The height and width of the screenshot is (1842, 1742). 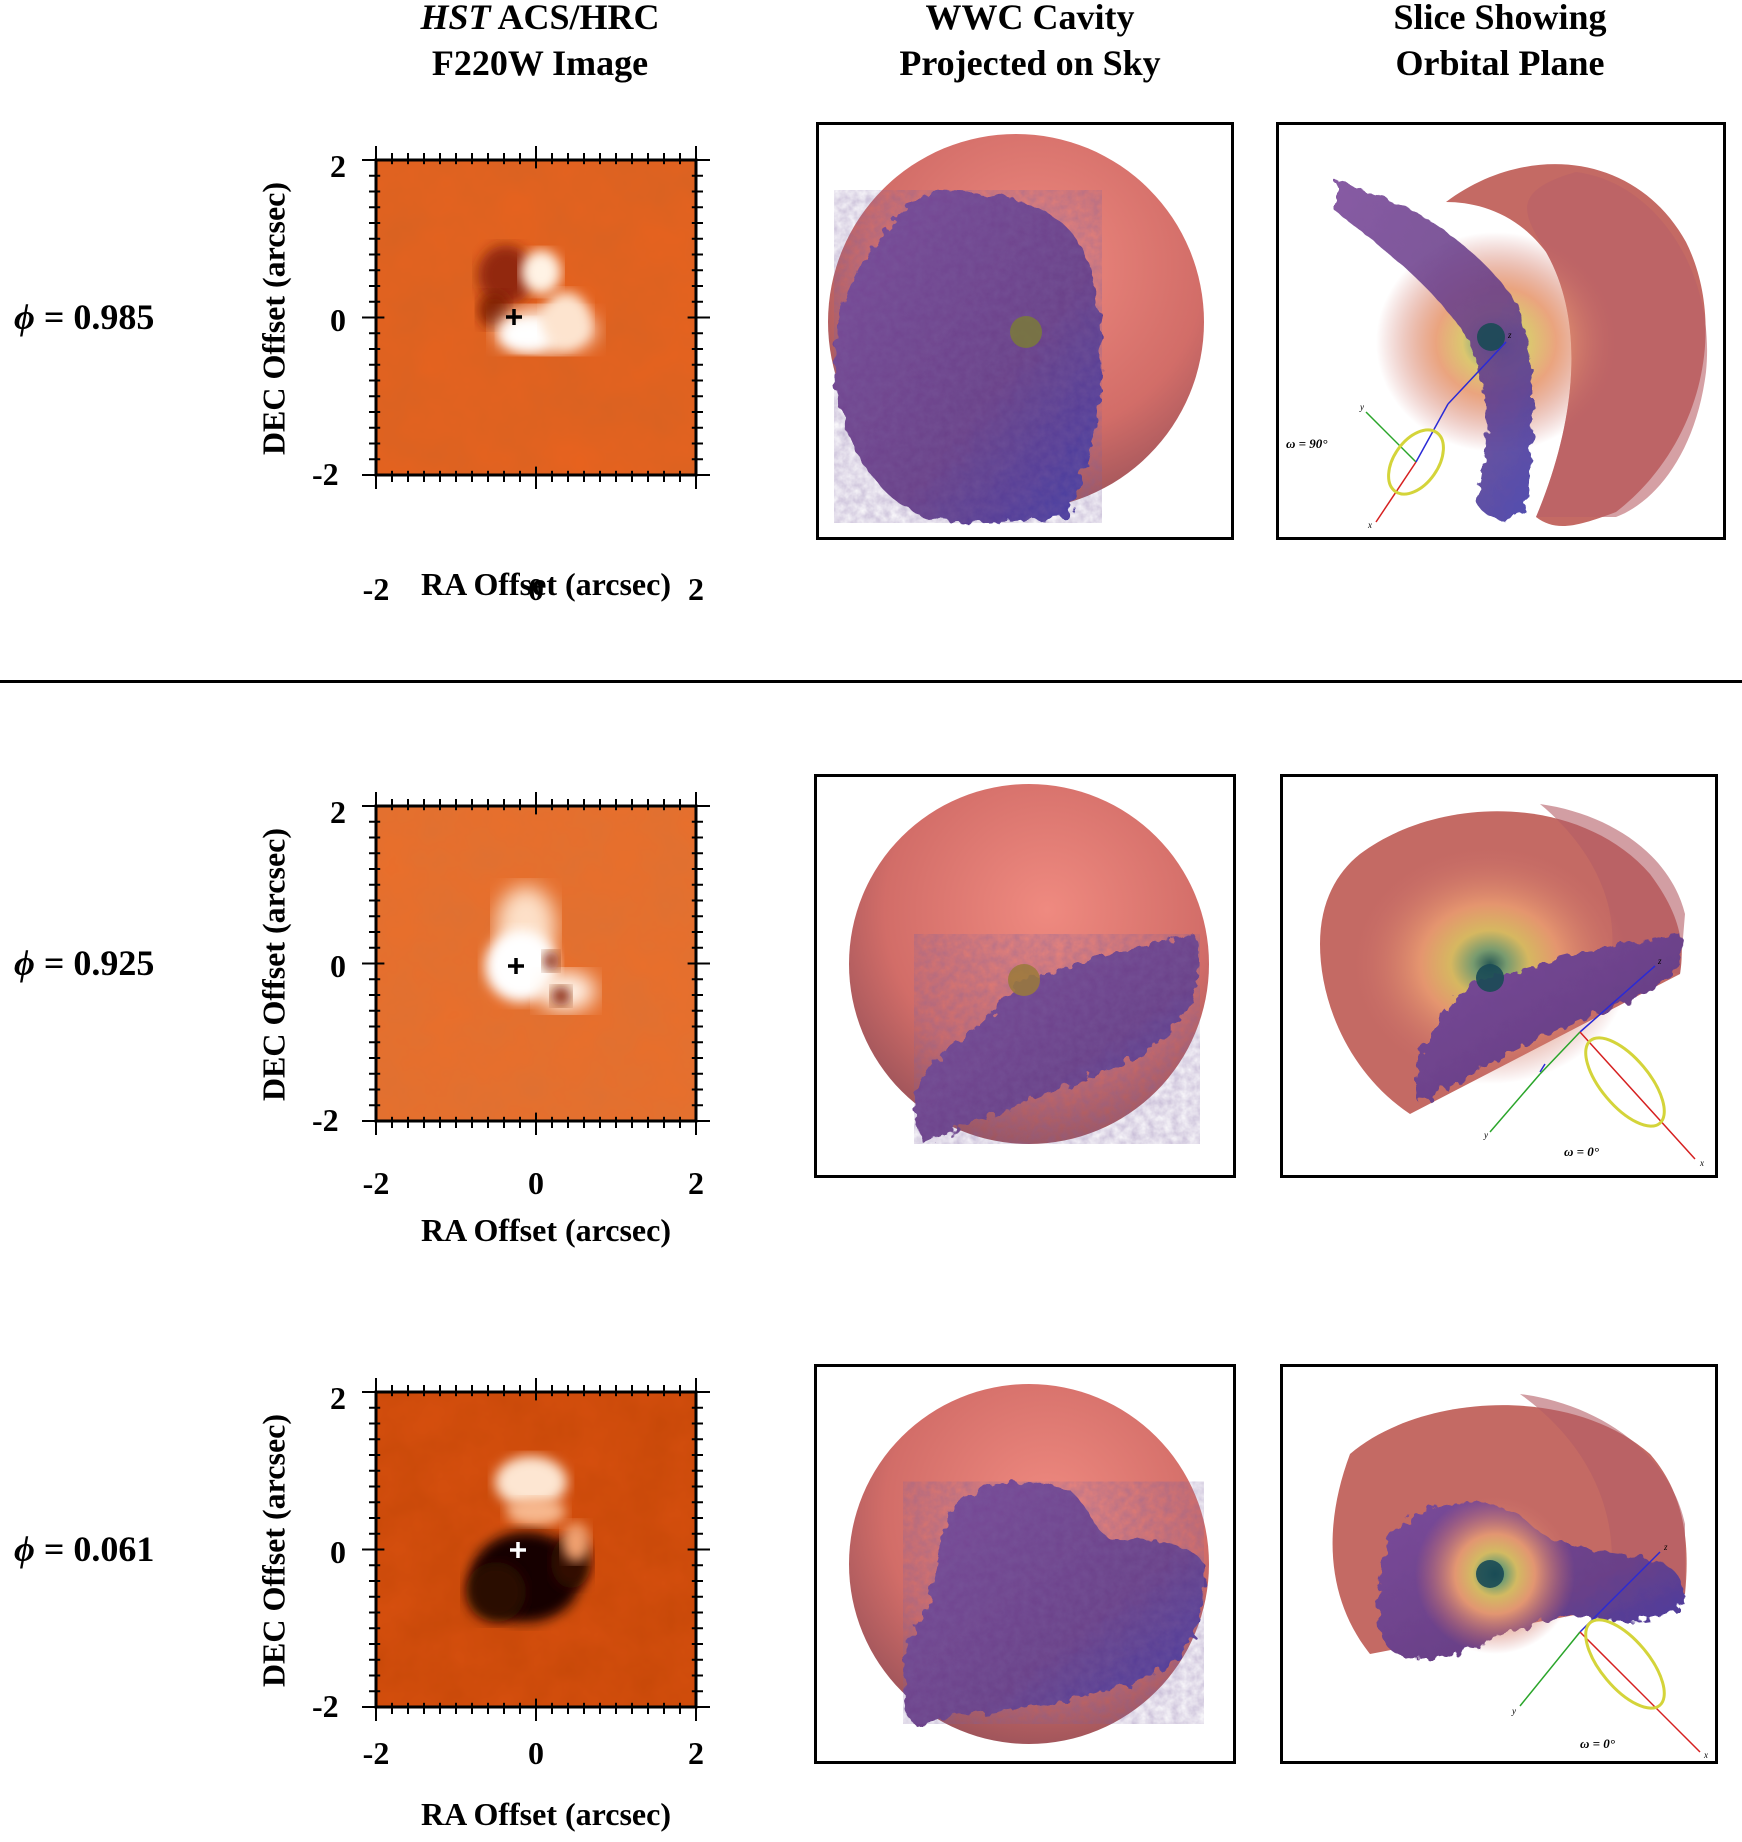 What do you see at coordinates (338, 166) in the screenshot?
I see `y-tick-2-row1: 2` at bounding box center [338, 166].